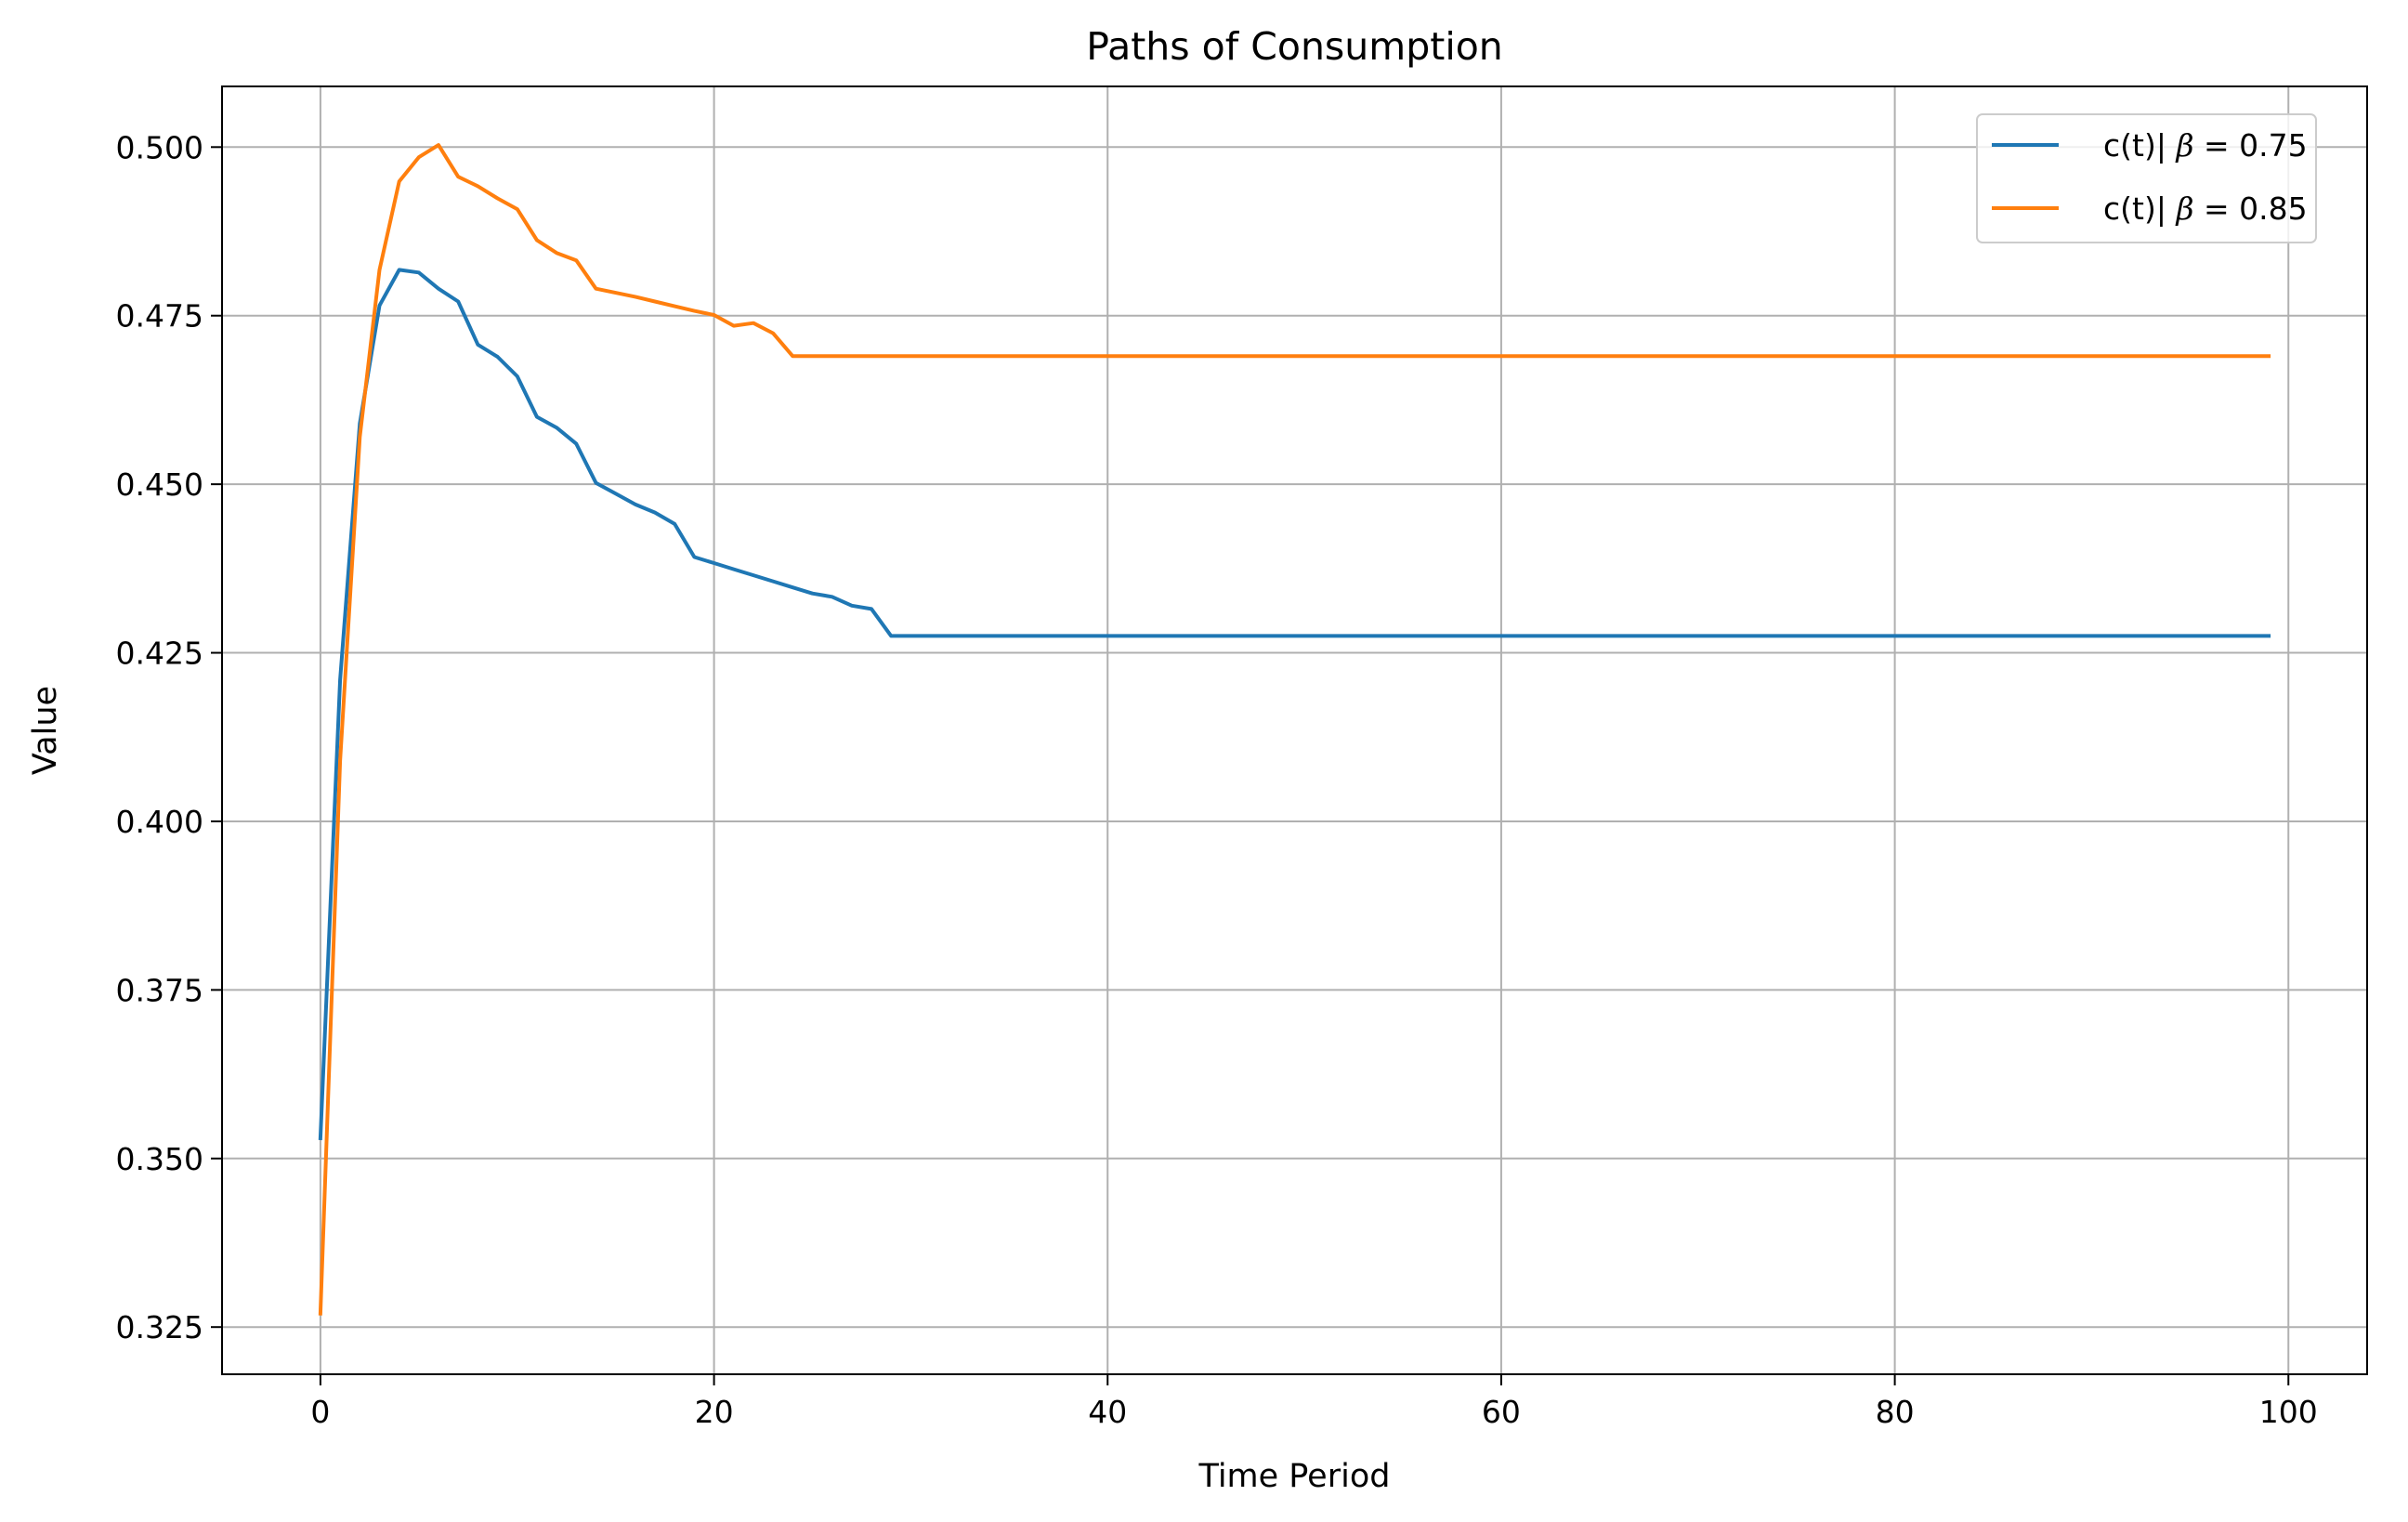  Describe the element at coordinates (45, 731) in the screenshot. I see `y-axis-title: Value` at that location.